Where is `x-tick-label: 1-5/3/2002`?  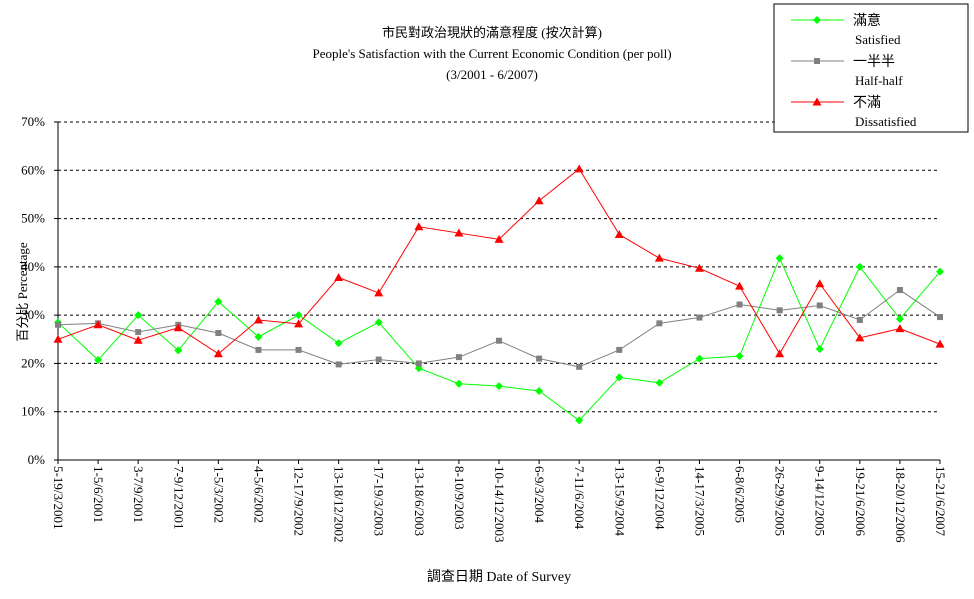
x-tick-label: 1-5/3/2002 is located at coordinates (218, 494).